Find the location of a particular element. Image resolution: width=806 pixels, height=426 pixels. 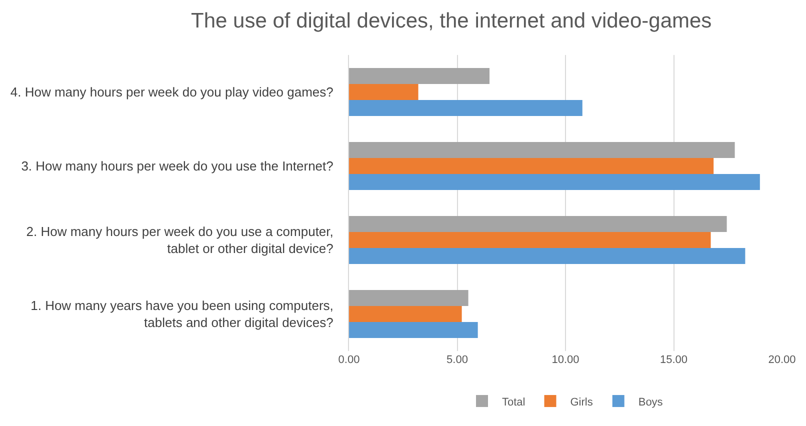

x-tick-label: 20.00 is located at coordinates (782, 360).